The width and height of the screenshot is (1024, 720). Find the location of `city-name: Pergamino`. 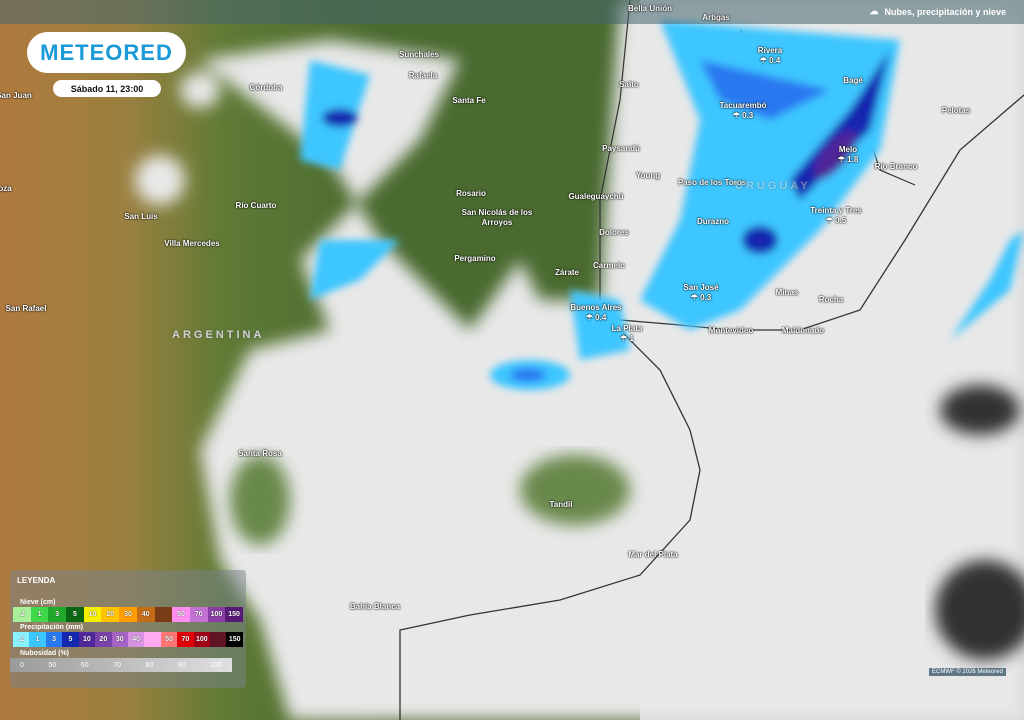

city-name: Pergamino is located at coordinates (475, 258).